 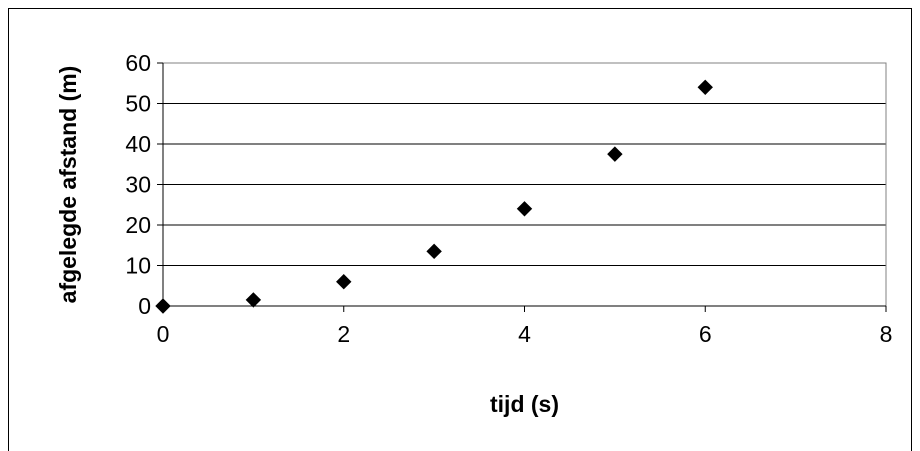 What do you see at coordinates (138, 104) in the screenshot?
I see `y-tick-label: 50` at bounding box center [138, 104].